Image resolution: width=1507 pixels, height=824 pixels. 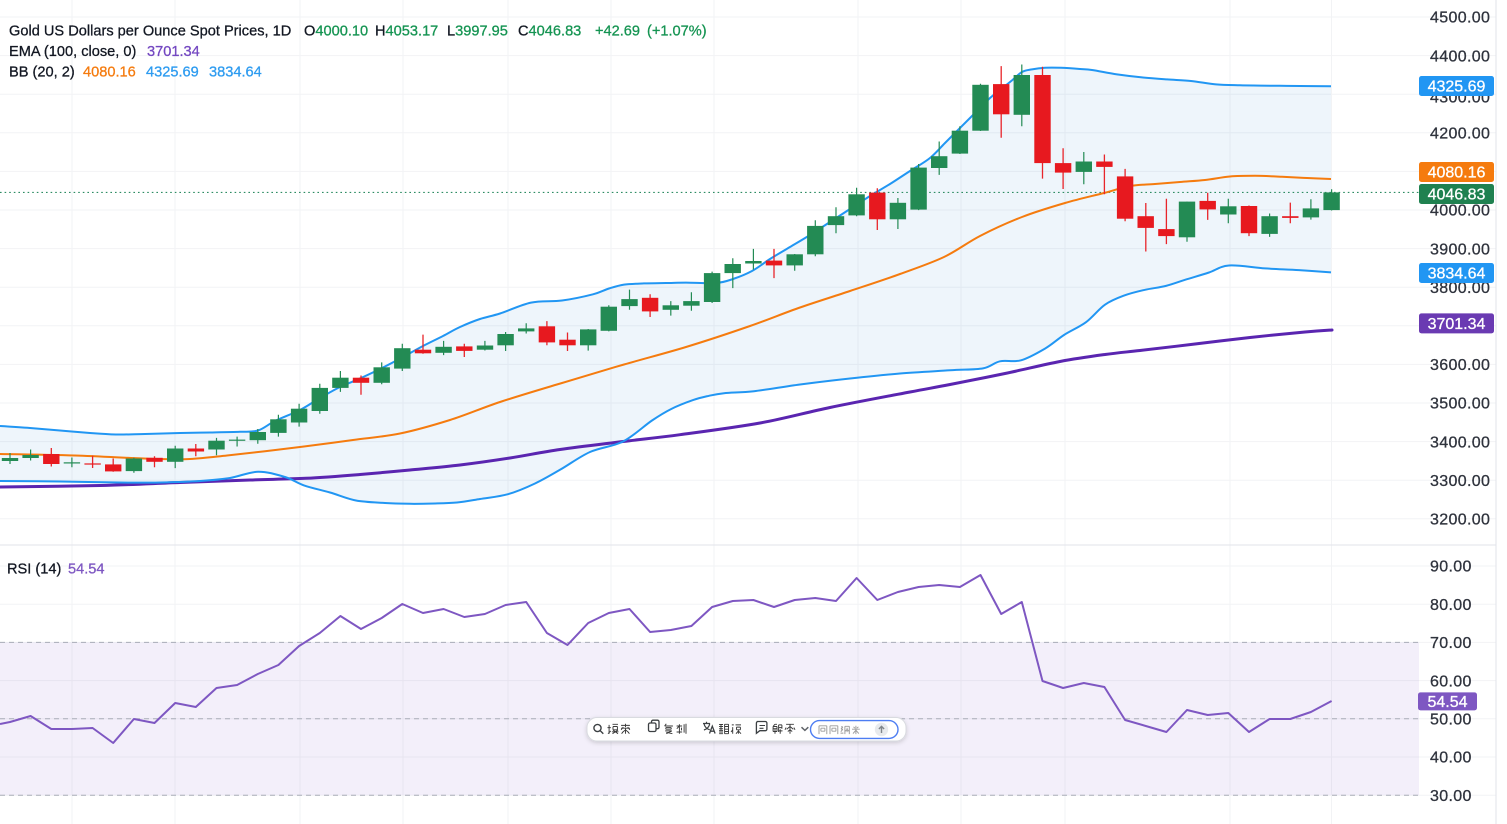 What do you see at coordinates (1460, 481) in the screenshot?
I see `svg-text: 3300.00` at bounding box center [1460, 481].